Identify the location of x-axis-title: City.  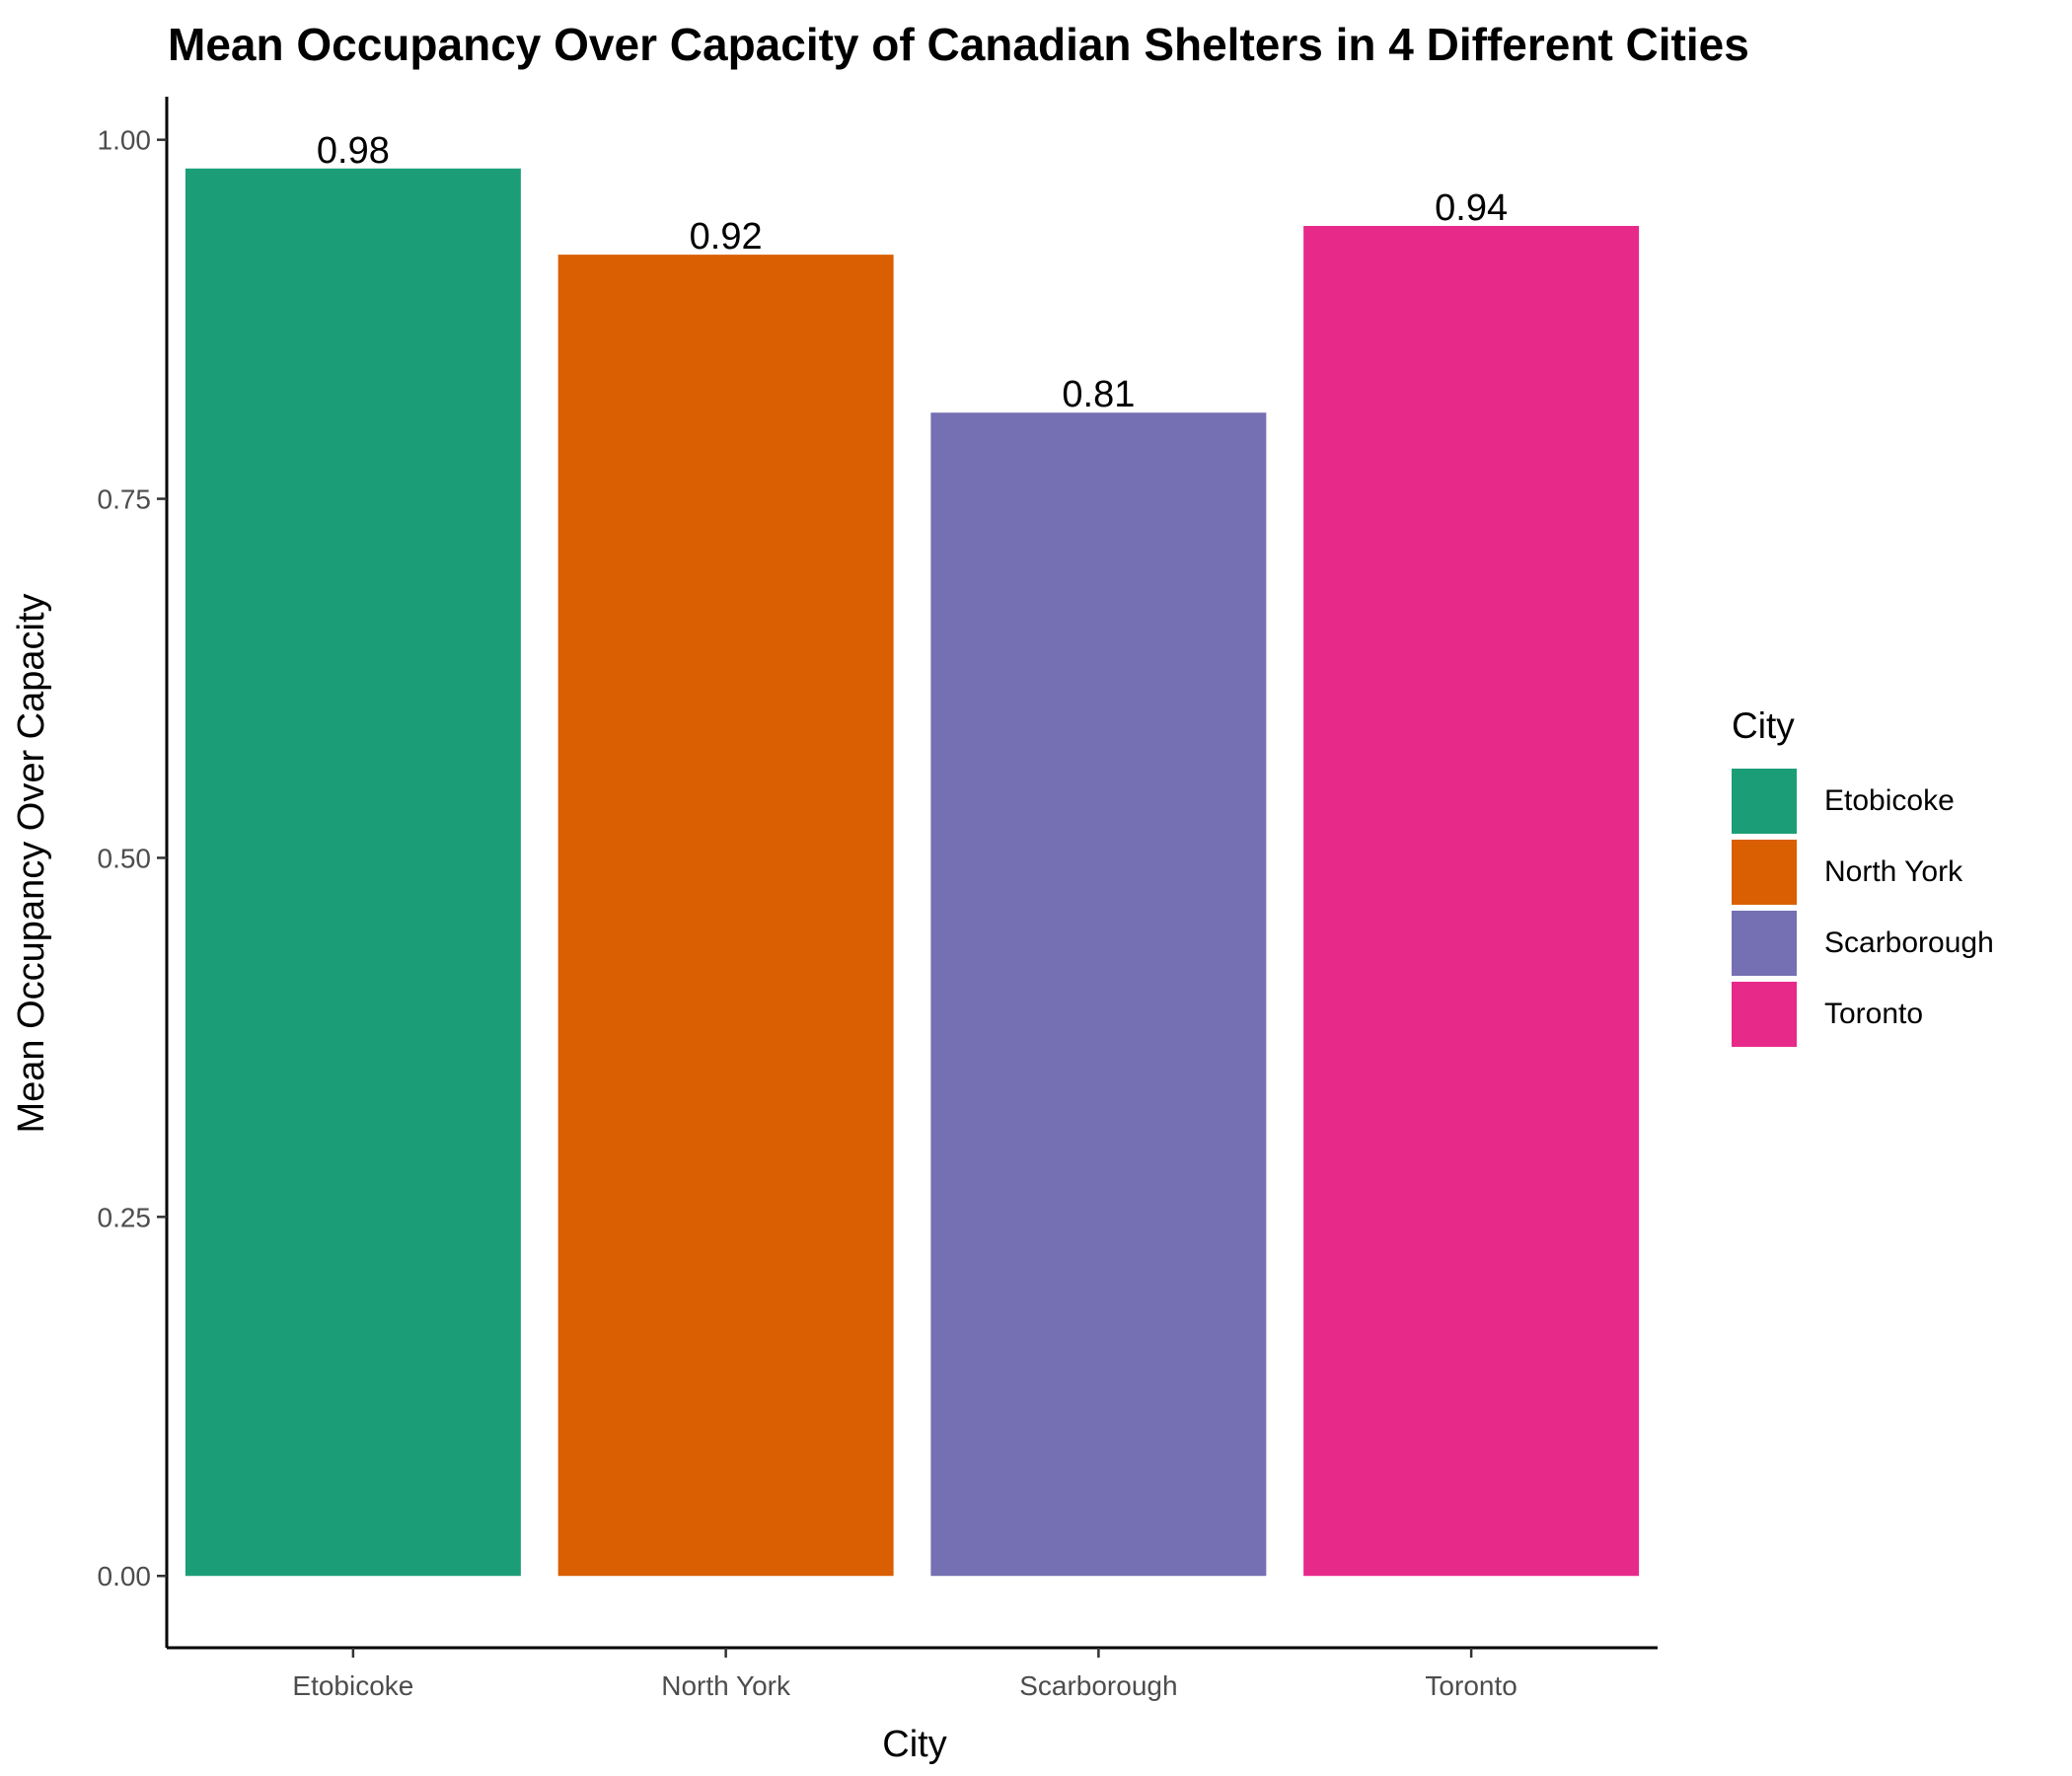
(914, 1744).